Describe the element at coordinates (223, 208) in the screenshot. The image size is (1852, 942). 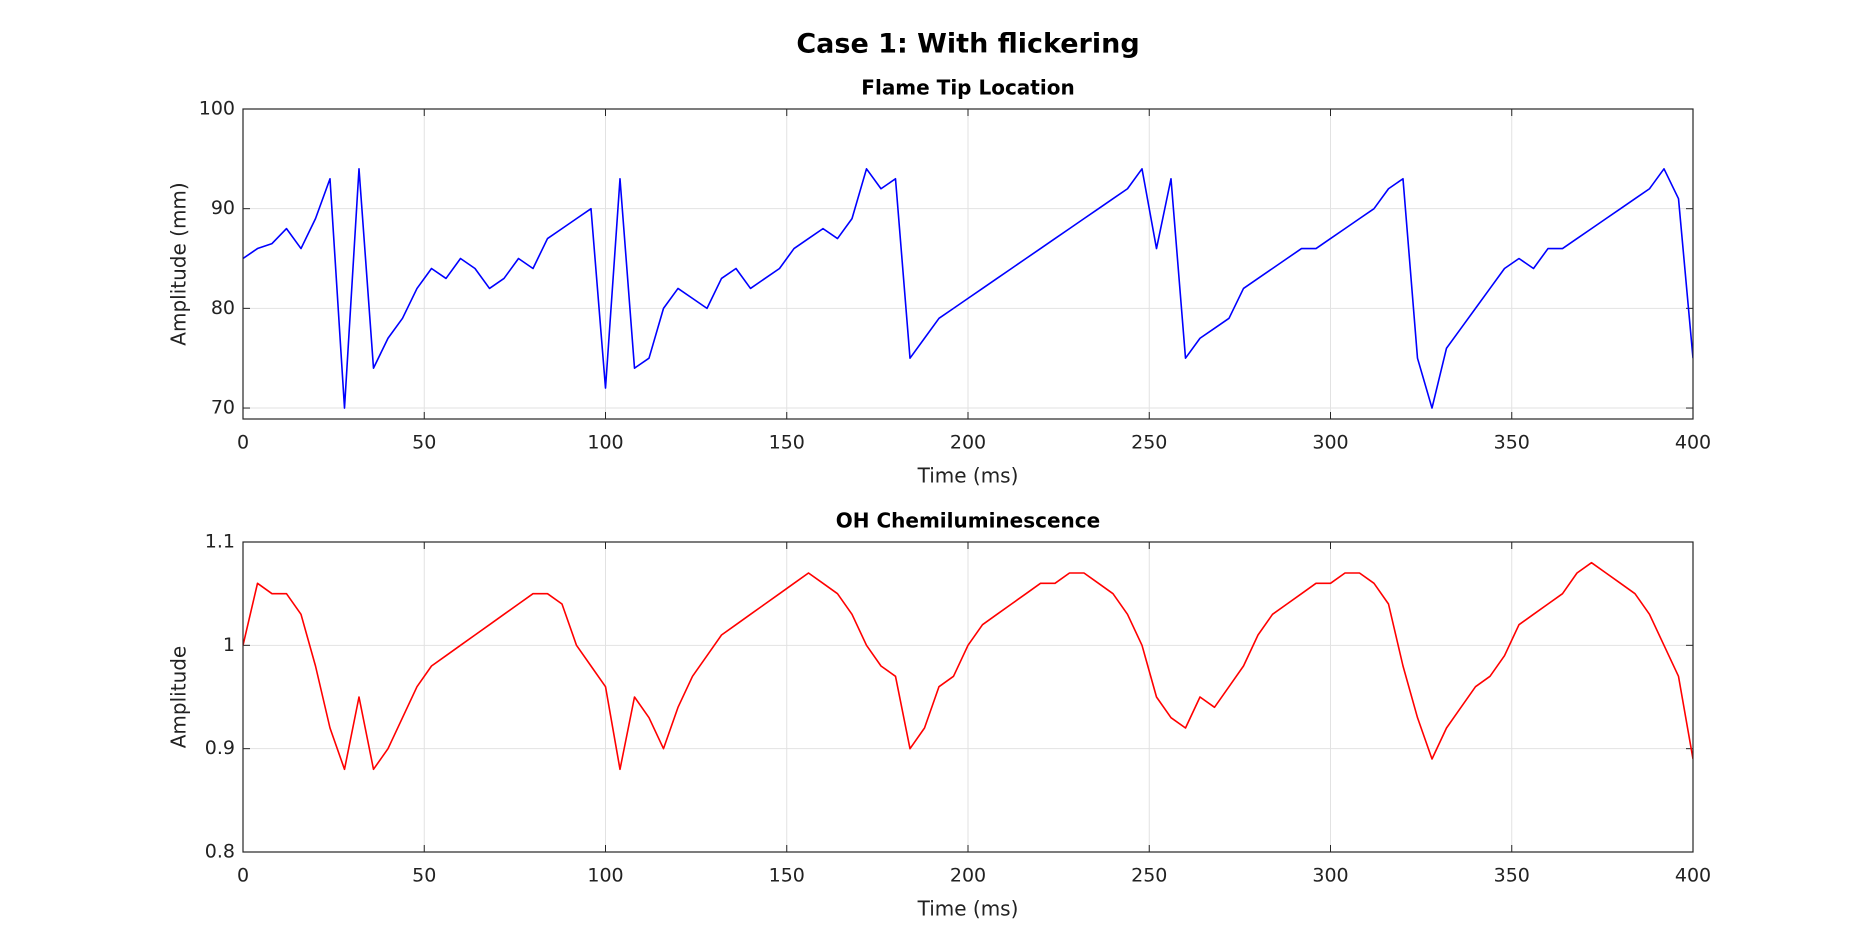
I see `y-tick-label: 90` at that location.